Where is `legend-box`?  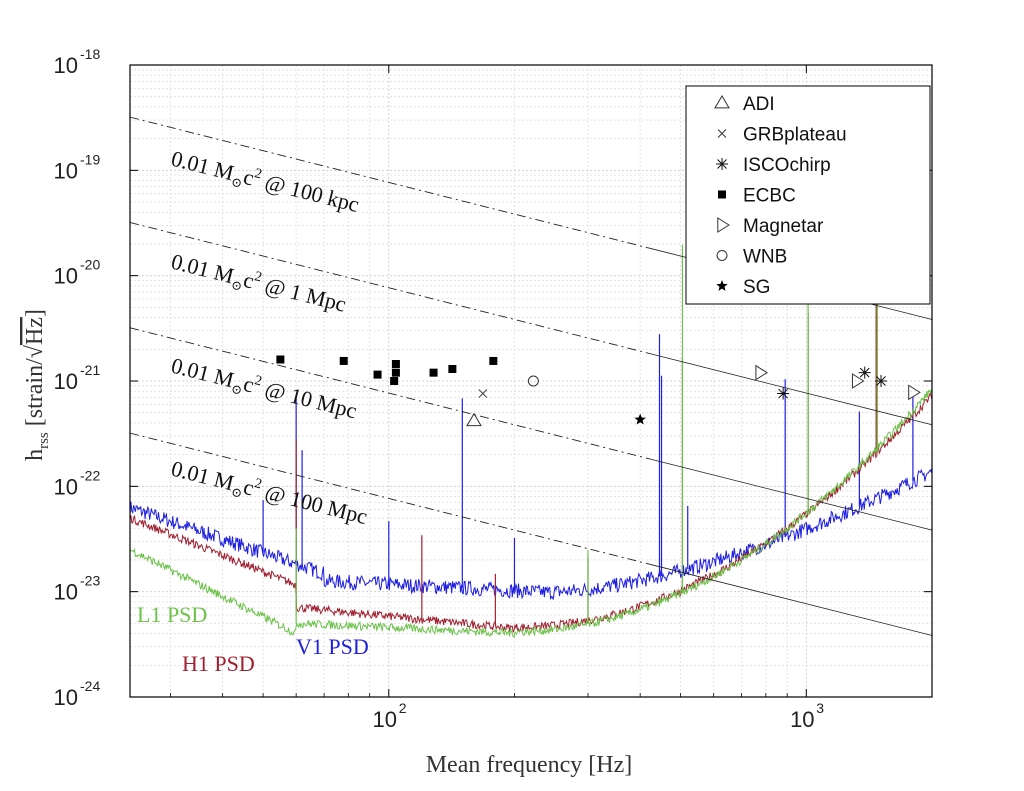 legend-box is located at coordinates (808, 195).